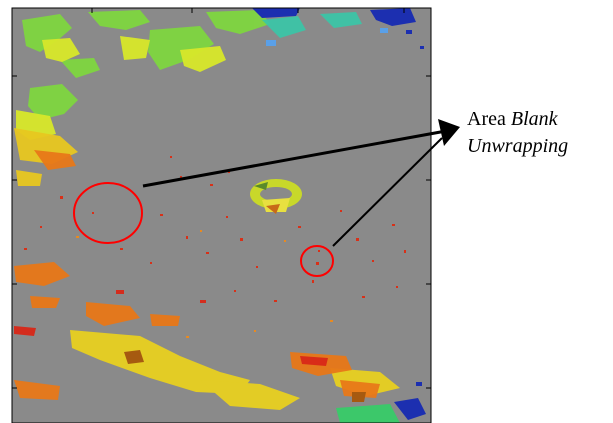  What do you see at coordinates (317, 261) in the screenshot?
I see `blank-area-circle-small` at bounding box center [317, 261].